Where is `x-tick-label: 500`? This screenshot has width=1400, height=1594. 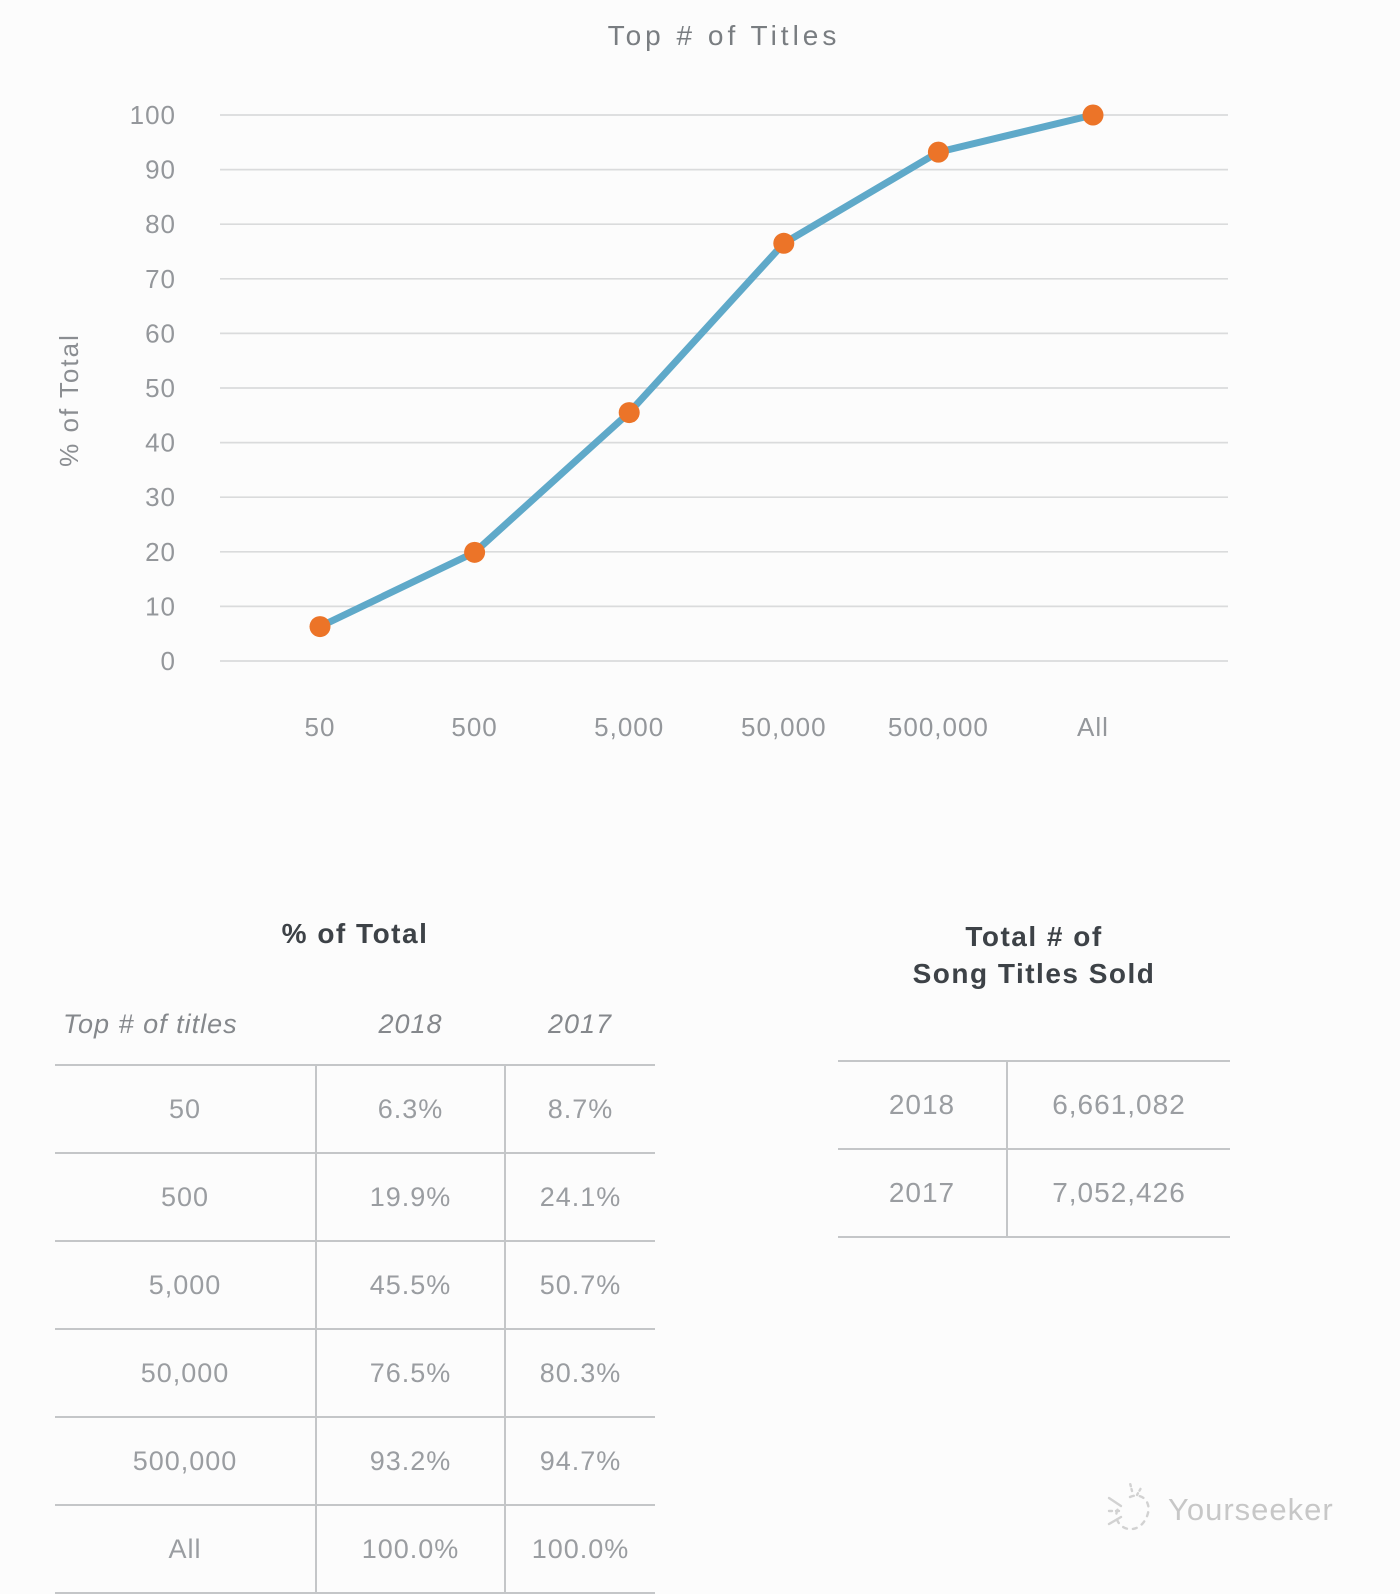 x-tick-label: 500 is located at coordinates (474, 727).